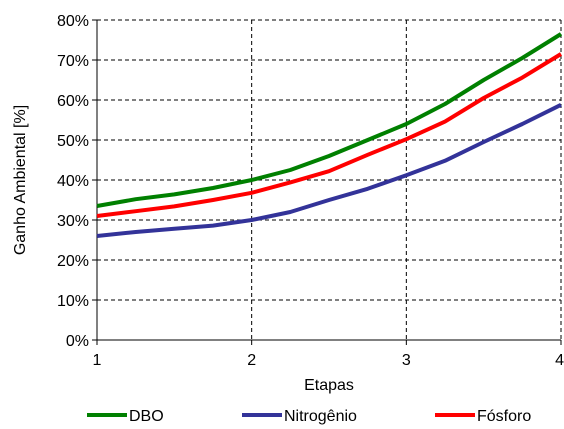 The image size is (564, 429). I want to click on y-tick-label: 60%, so click(73, 101).